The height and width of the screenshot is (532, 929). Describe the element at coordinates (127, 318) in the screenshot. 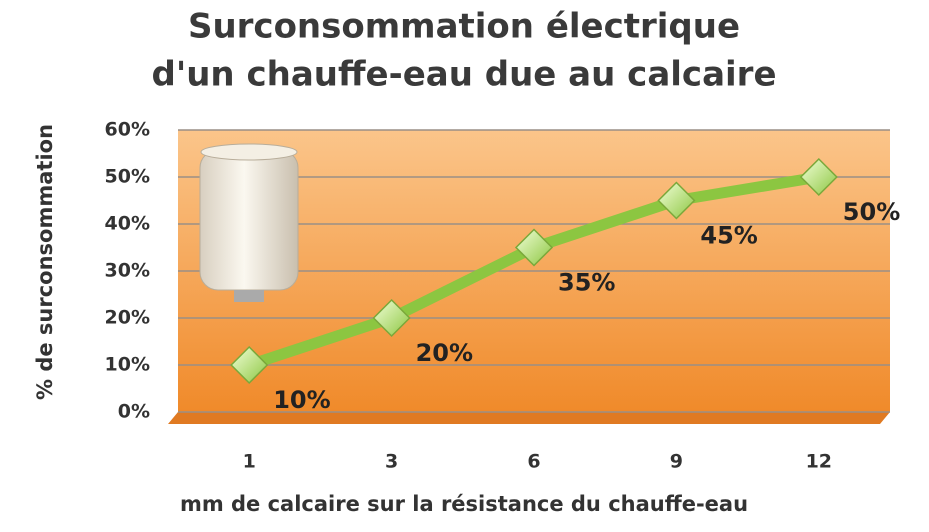

I see `y-tick-label: 20%` at that location.